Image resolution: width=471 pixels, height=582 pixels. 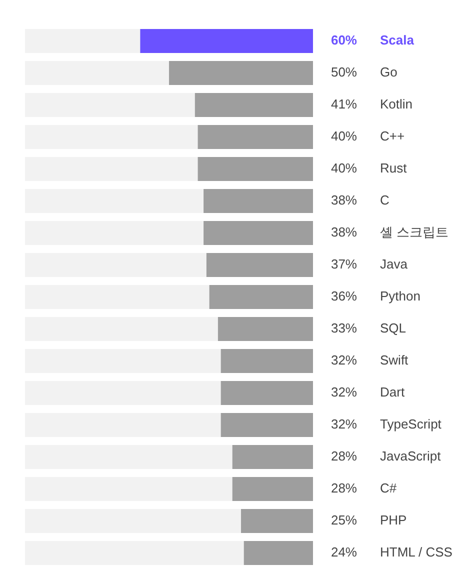 I want to click on y-tick-label: HTML / CSS, so click(x=416, y=552).